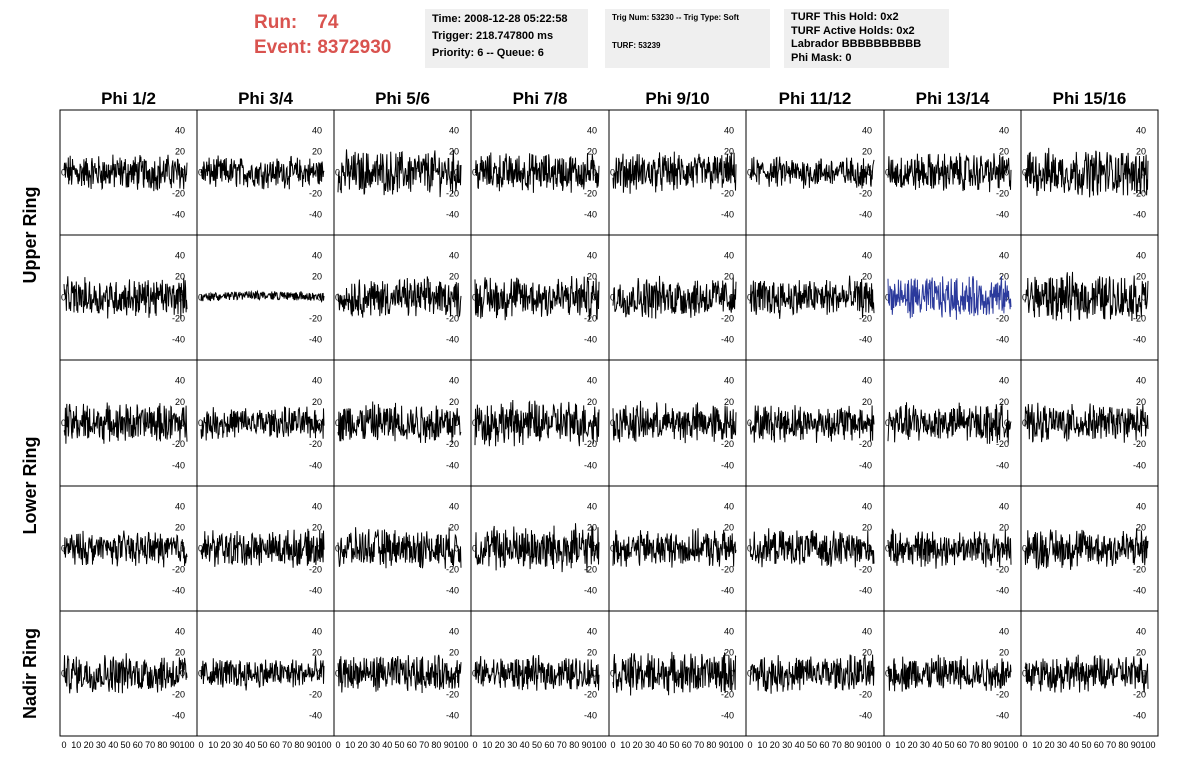  Describe the element at coordinates (276, 22) in the screenshot. I see `run-label: Run:` at that location.